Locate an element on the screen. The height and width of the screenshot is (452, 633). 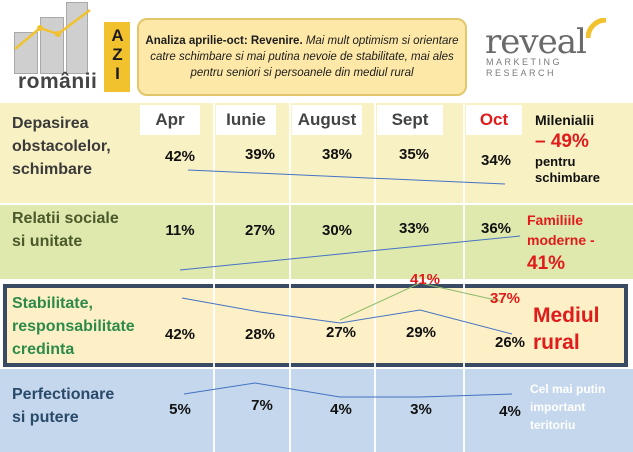
romanii-text: românii is located at coordinates (58, 81).